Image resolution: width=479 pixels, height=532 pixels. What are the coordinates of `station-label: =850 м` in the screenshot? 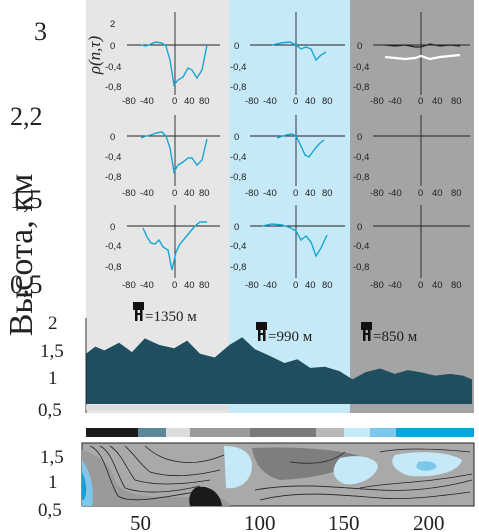 It's located at (395, 337).